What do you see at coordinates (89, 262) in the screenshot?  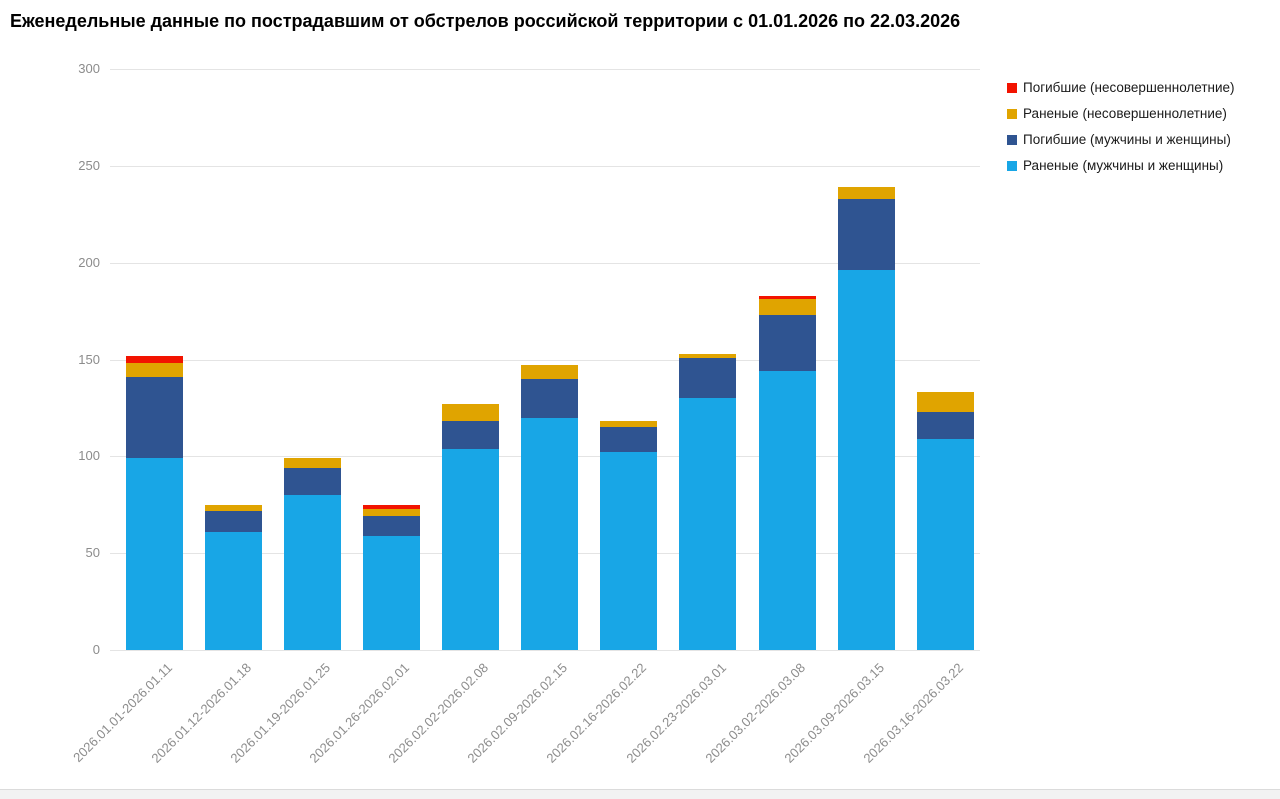 I see `y-tick-label: 200` at bounding box center [89, 262].